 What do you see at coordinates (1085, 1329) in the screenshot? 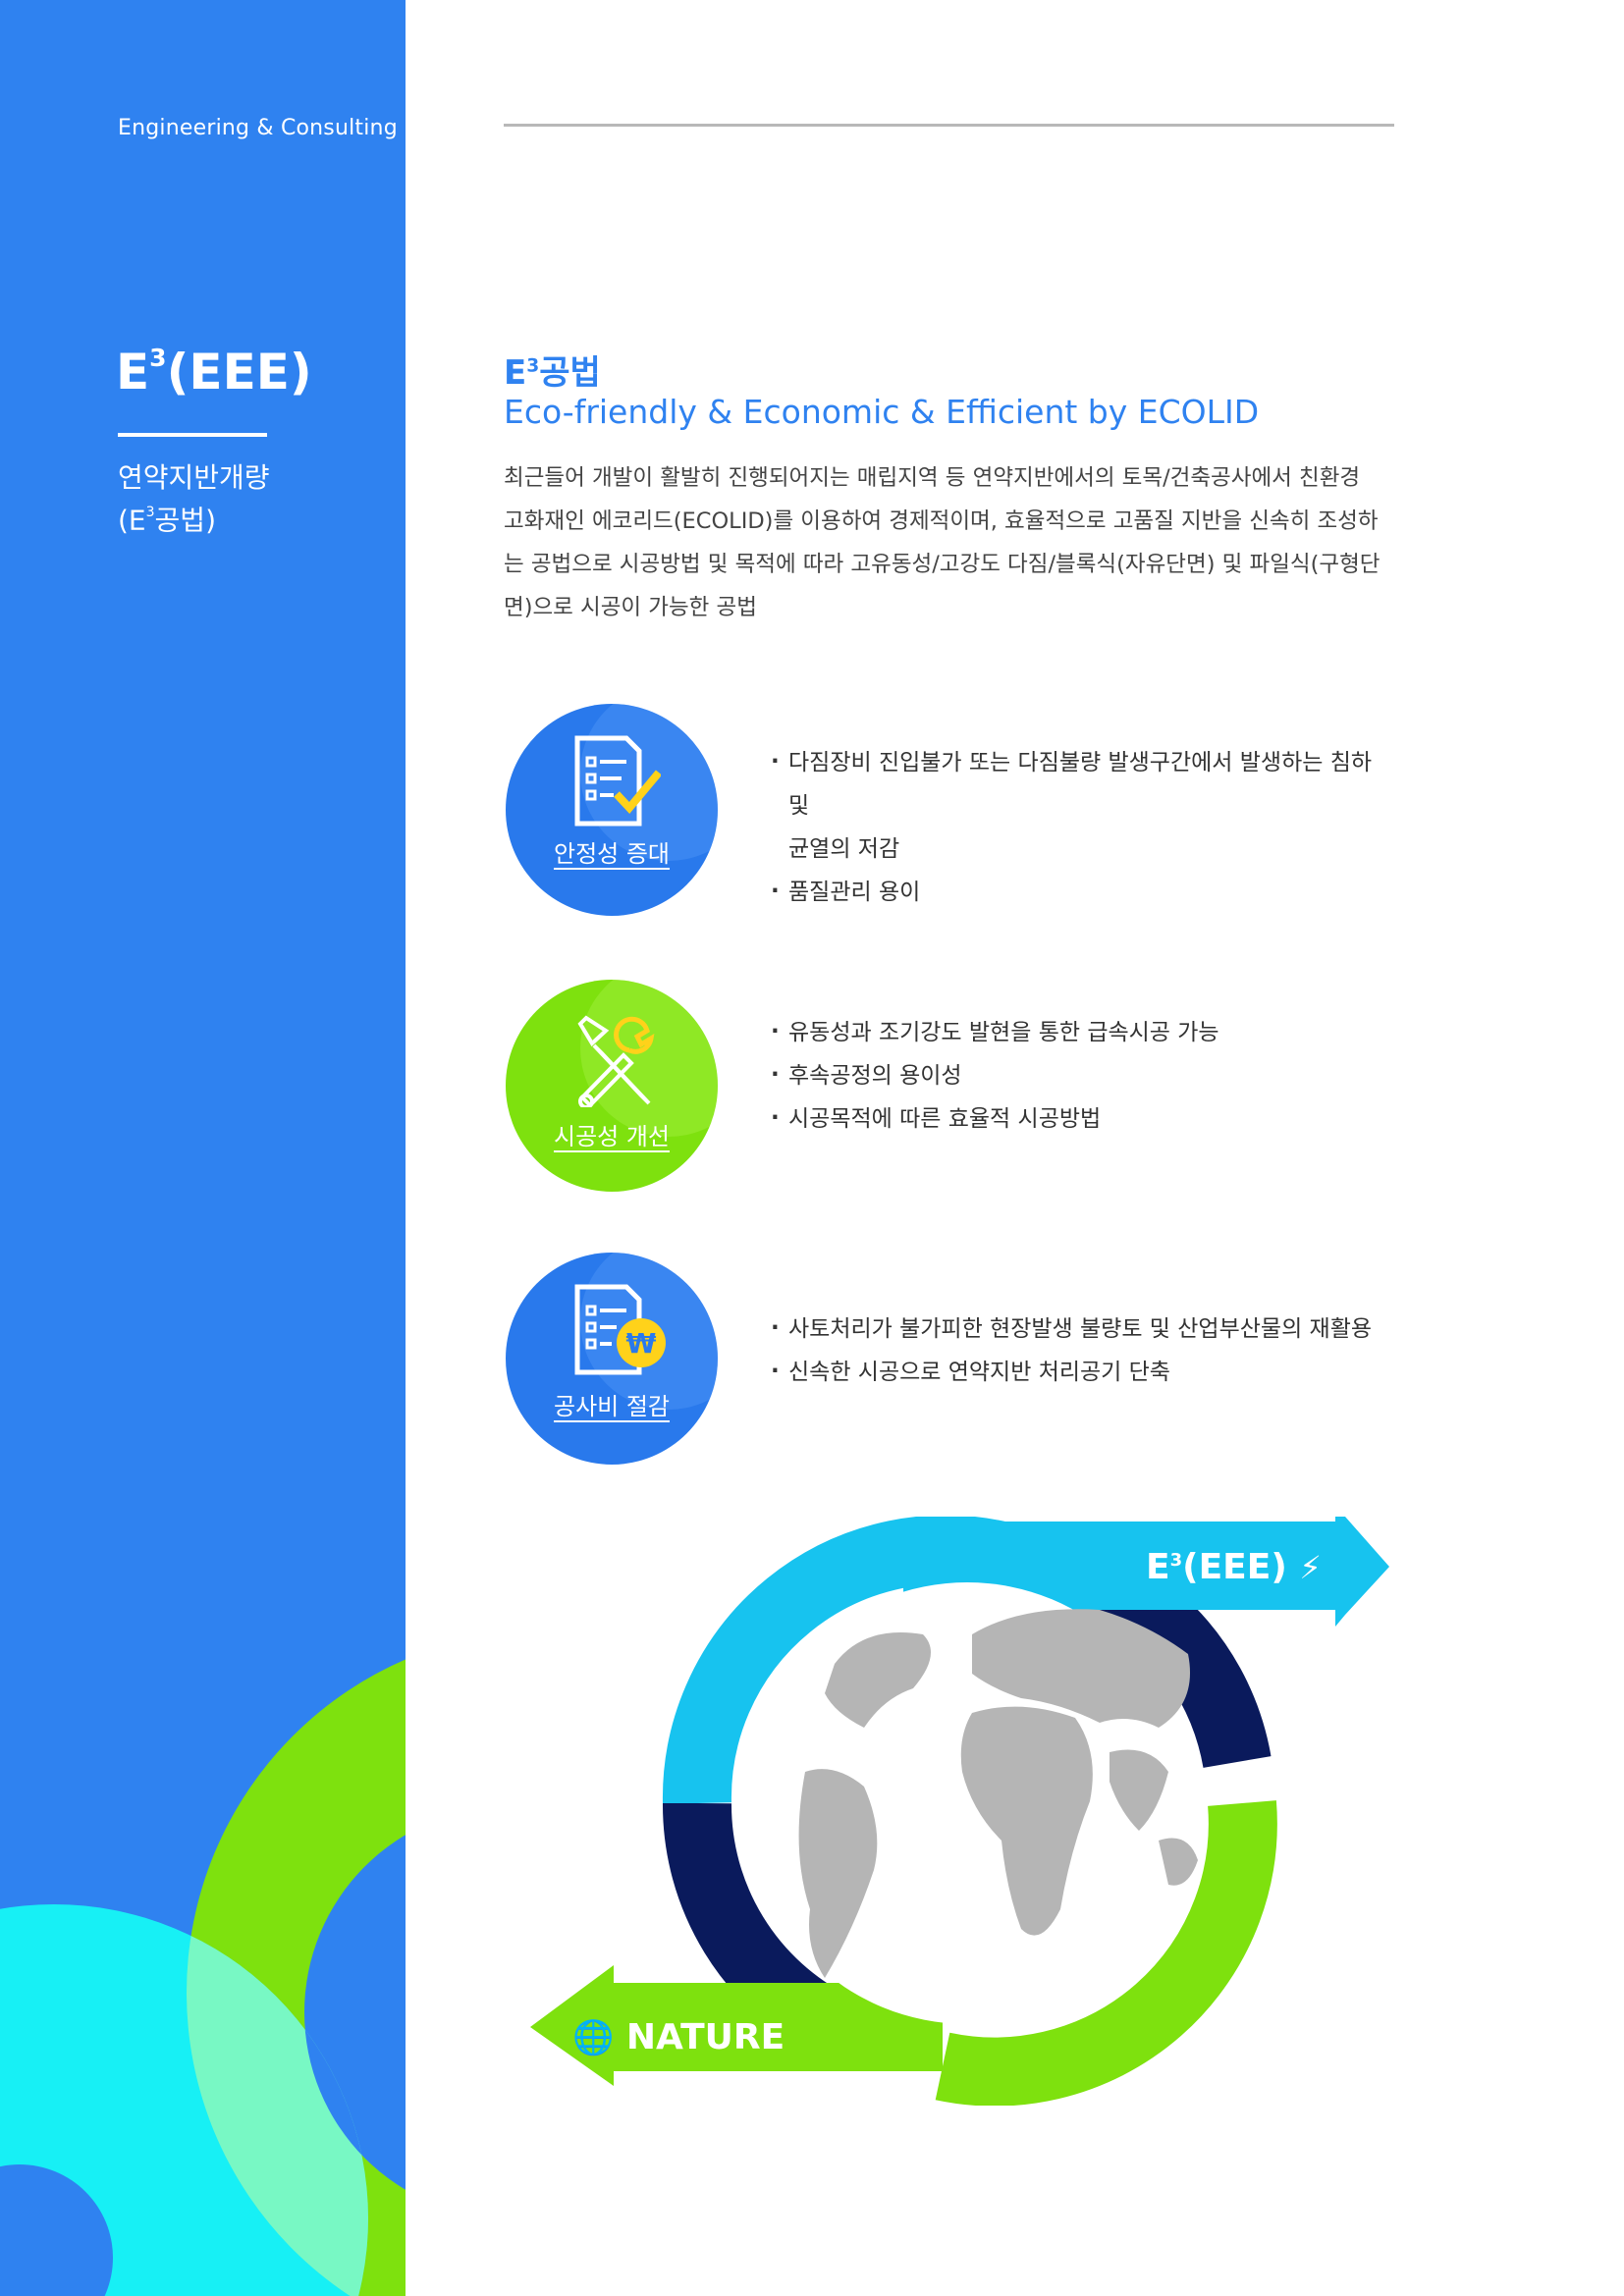
I see `list-item: 사토처리가 불가피한 현장발생 불량토 및 산업부산물의 재활용` at bounding box center [1085, 1329].